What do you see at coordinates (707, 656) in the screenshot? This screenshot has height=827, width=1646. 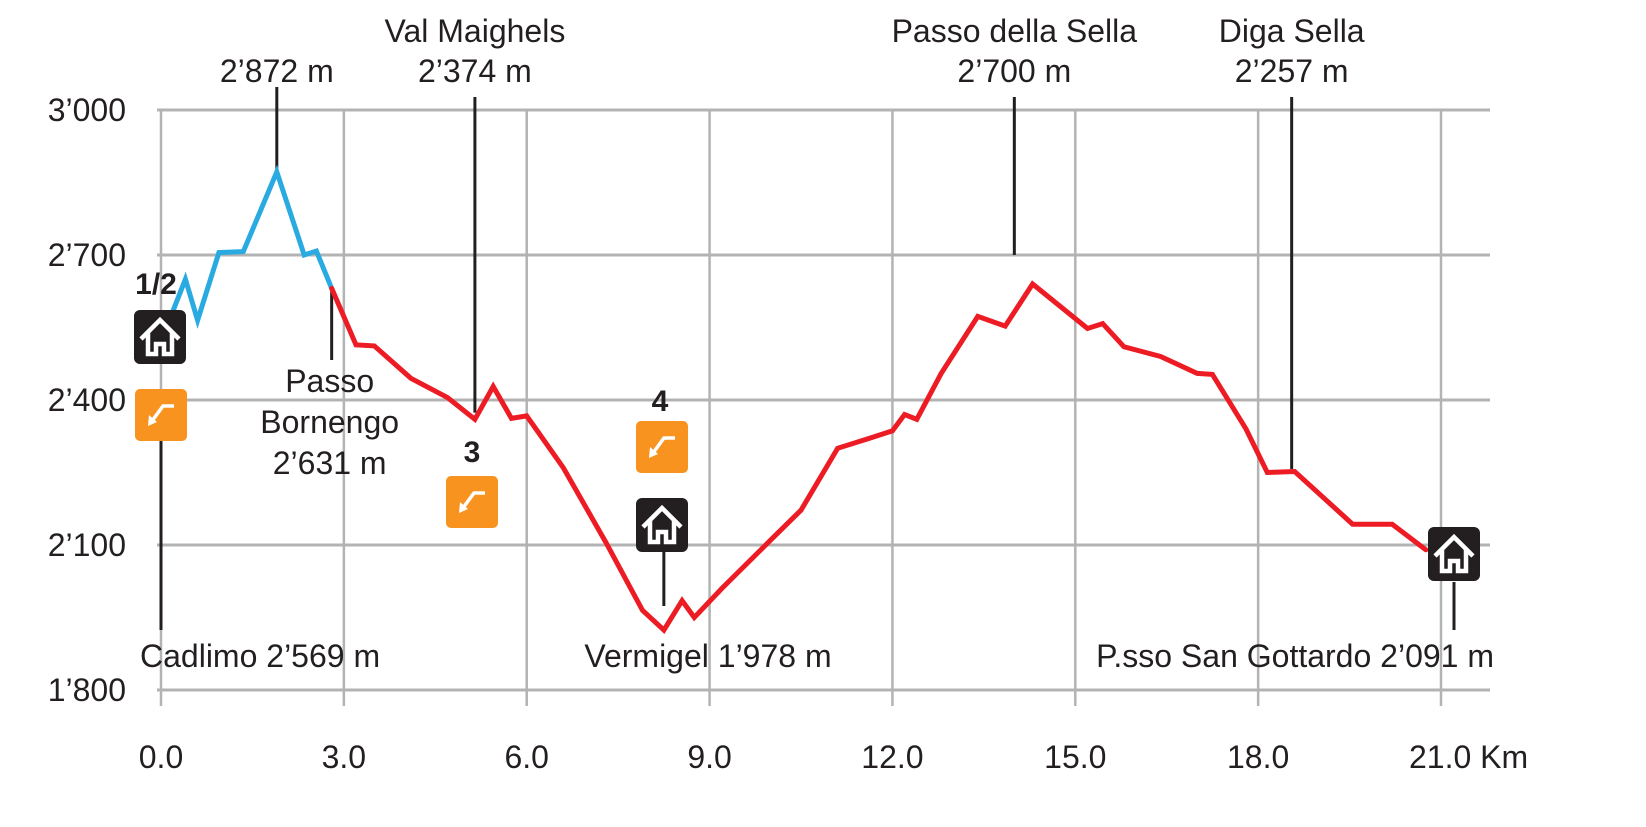 I see `vermigel-label: Vermigel 1’978 m` at bounding box center [707, 656].